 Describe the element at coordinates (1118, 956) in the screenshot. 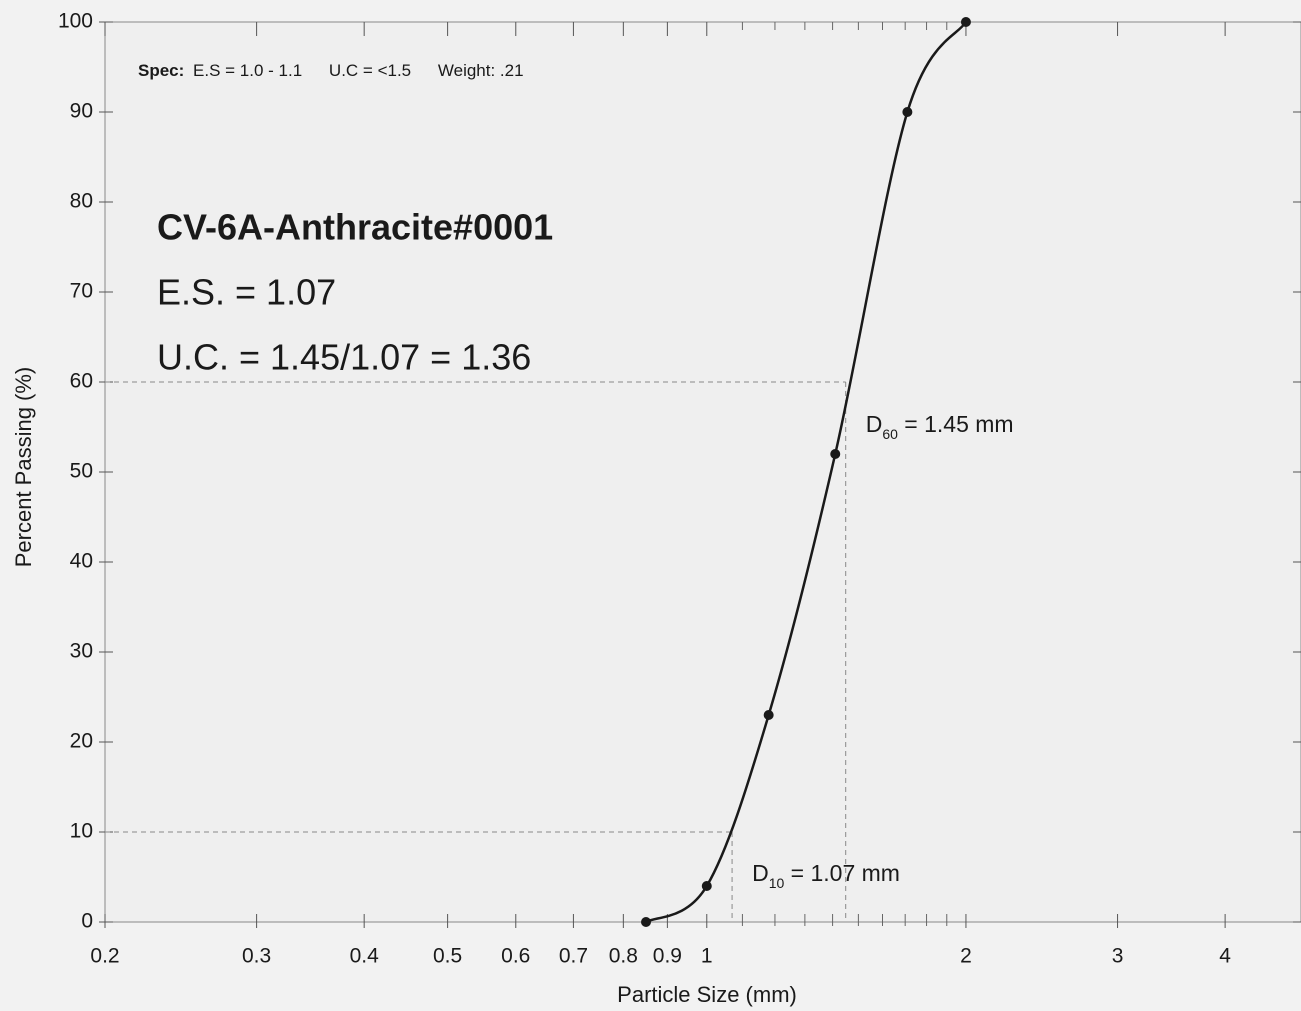

I see `x-tick-label: 3` at that location.